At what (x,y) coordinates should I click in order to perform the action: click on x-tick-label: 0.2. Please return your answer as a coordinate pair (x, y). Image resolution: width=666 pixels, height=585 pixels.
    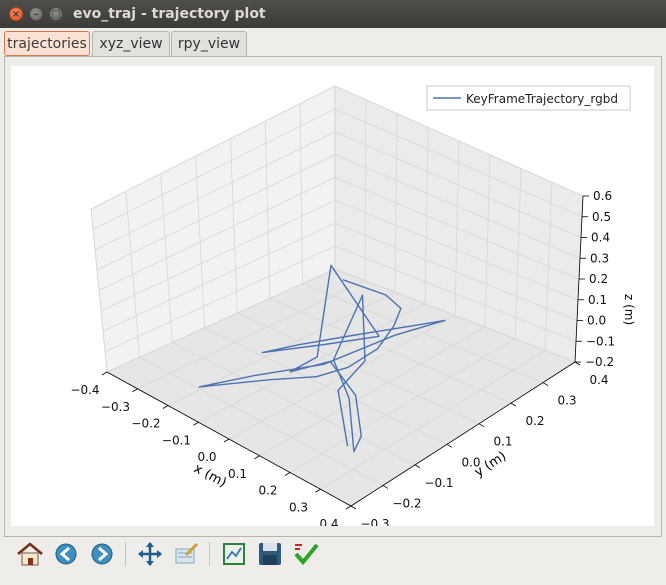
    Looking at the image, I should click on (267, 491).